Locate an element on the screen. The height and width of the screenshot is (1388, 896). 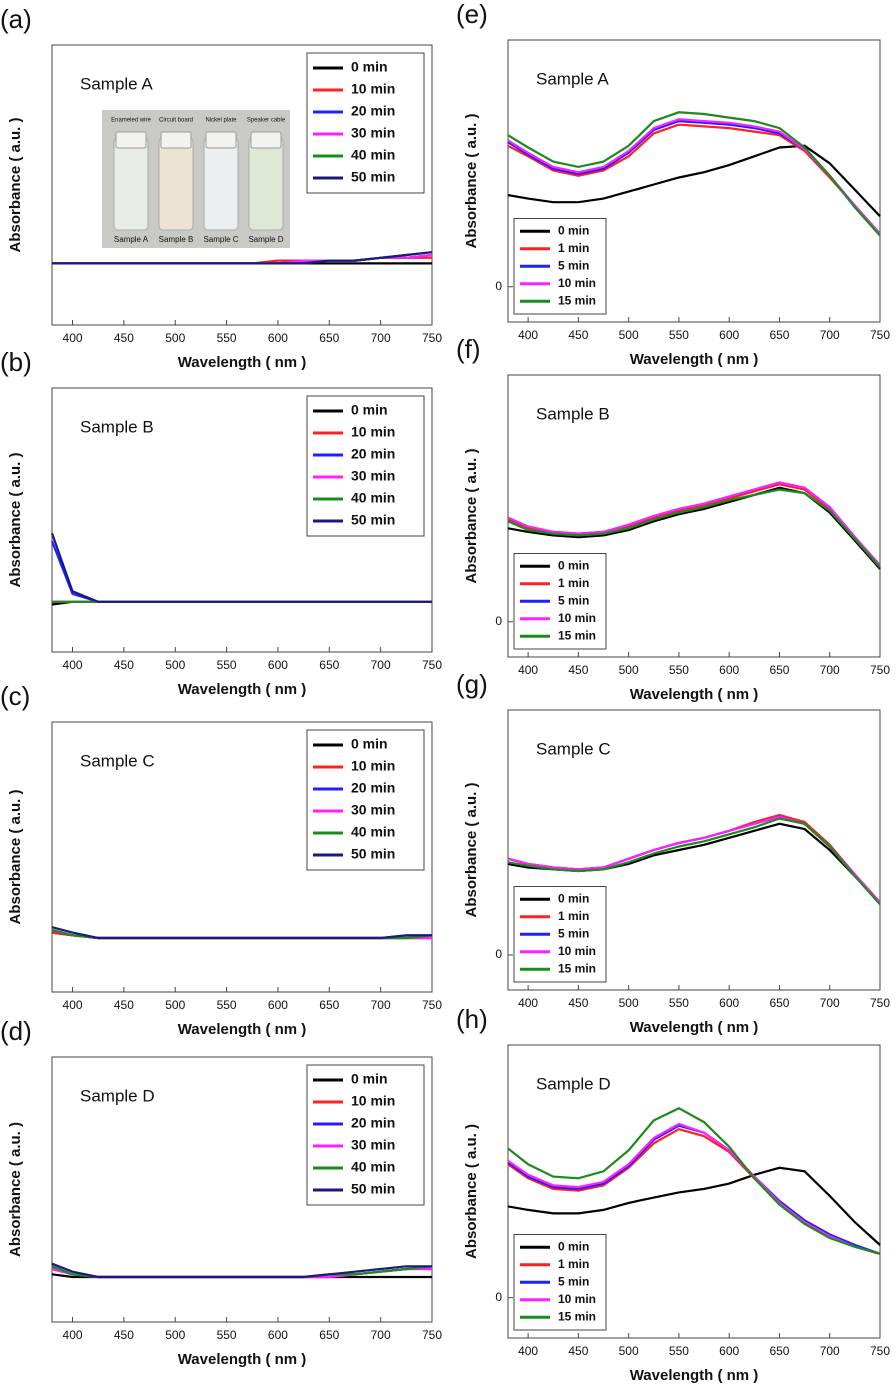
y-tick-label: 0 is located at coordinates (498, 286).